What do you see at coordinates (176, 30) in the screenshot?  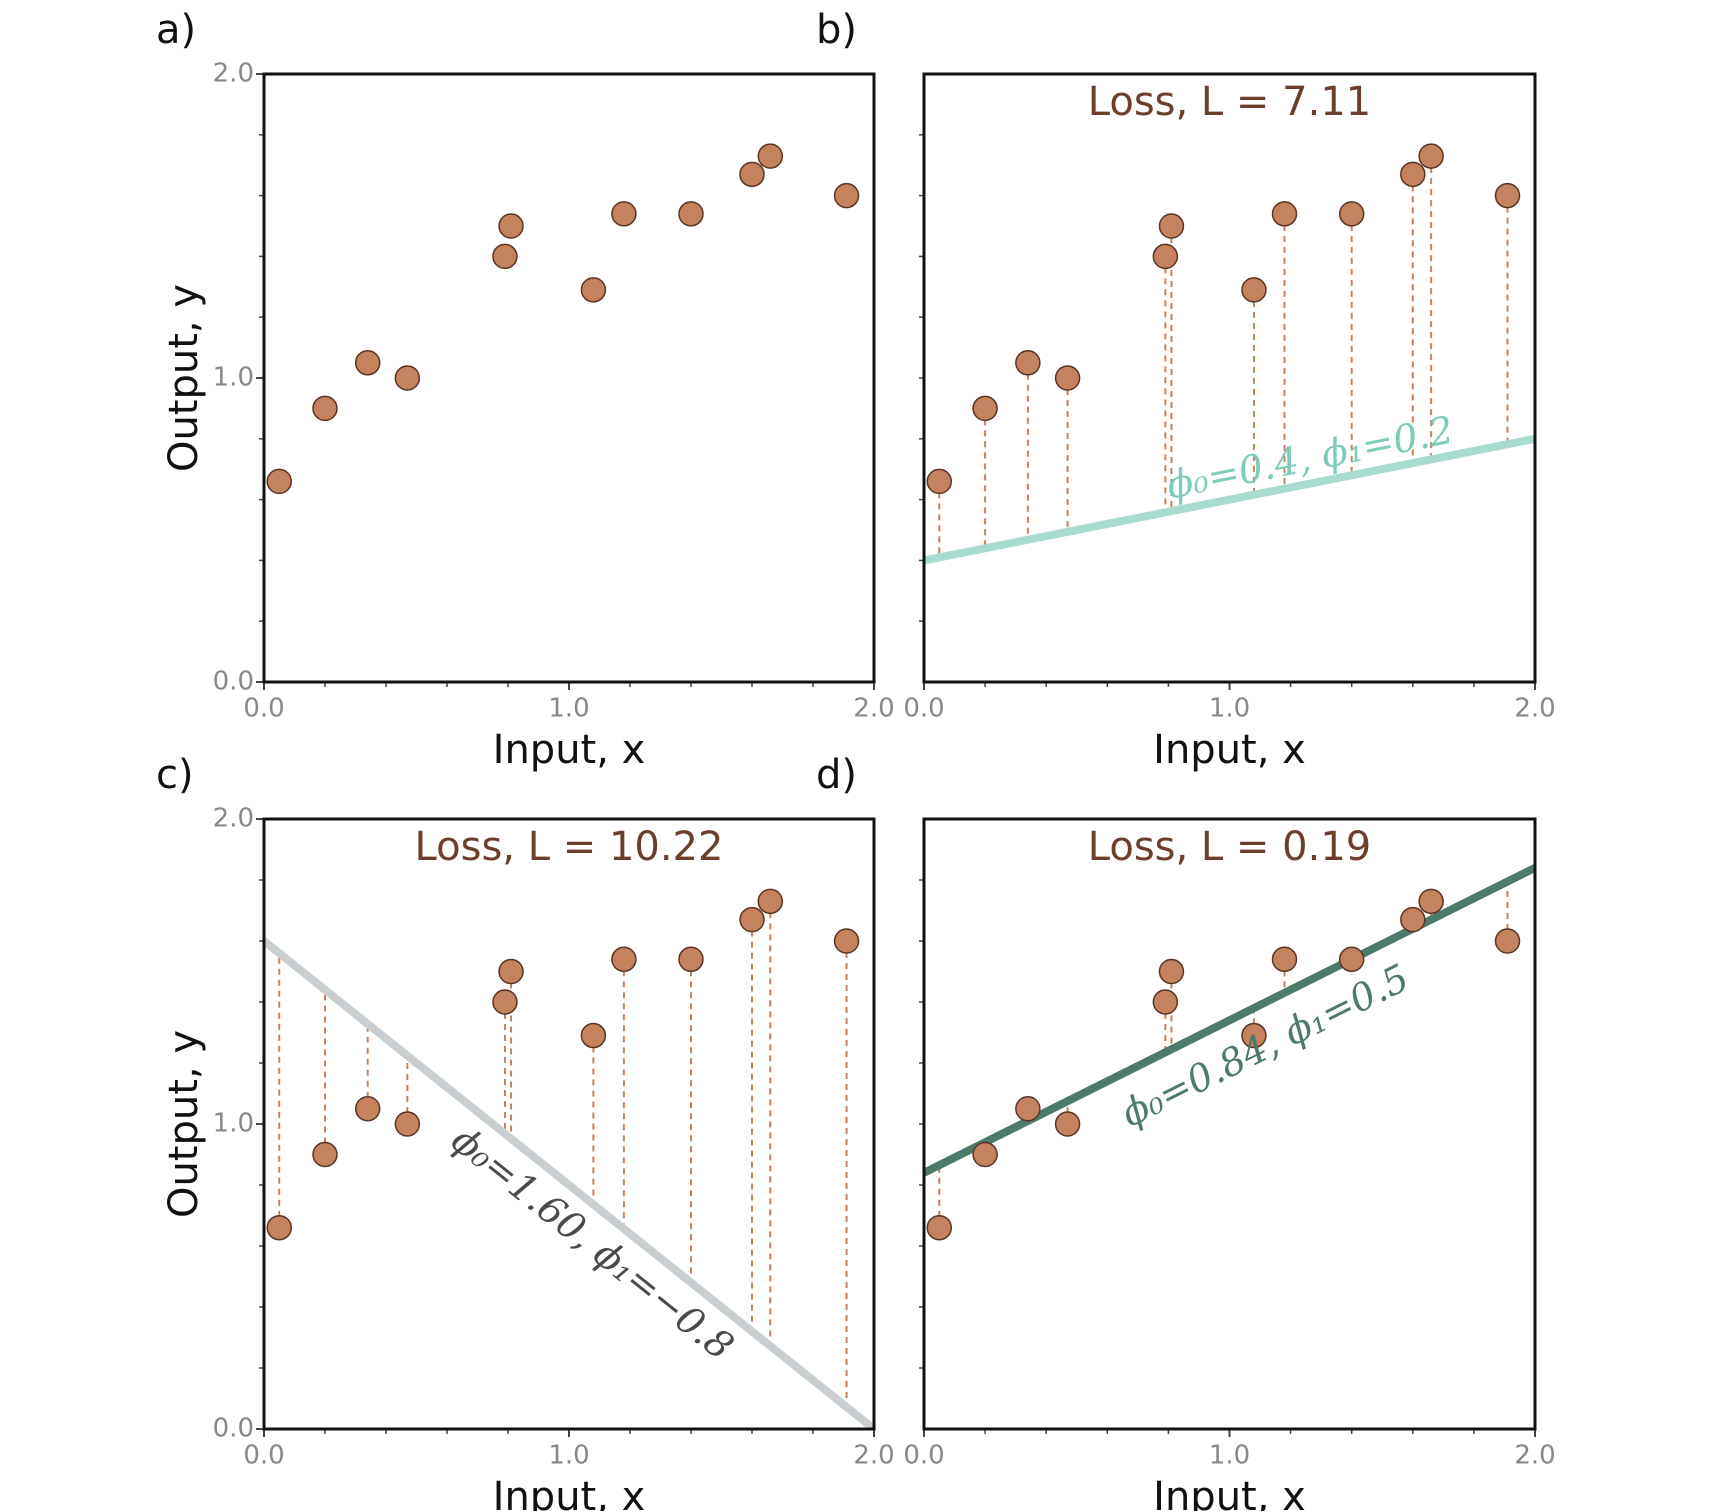 I see `panel-label: a)` at bounding box center [176, 30].